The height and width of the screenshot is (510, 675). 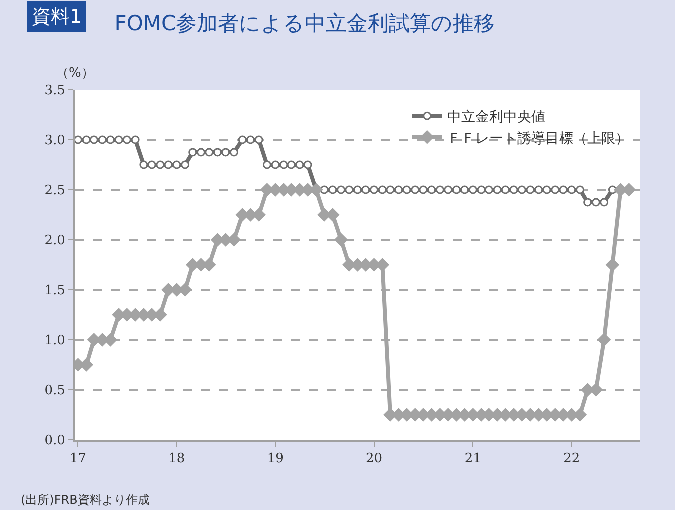 I want to click on legend-label: ＦＦレート誘導目標（上限）, so click(x=538, y=138).